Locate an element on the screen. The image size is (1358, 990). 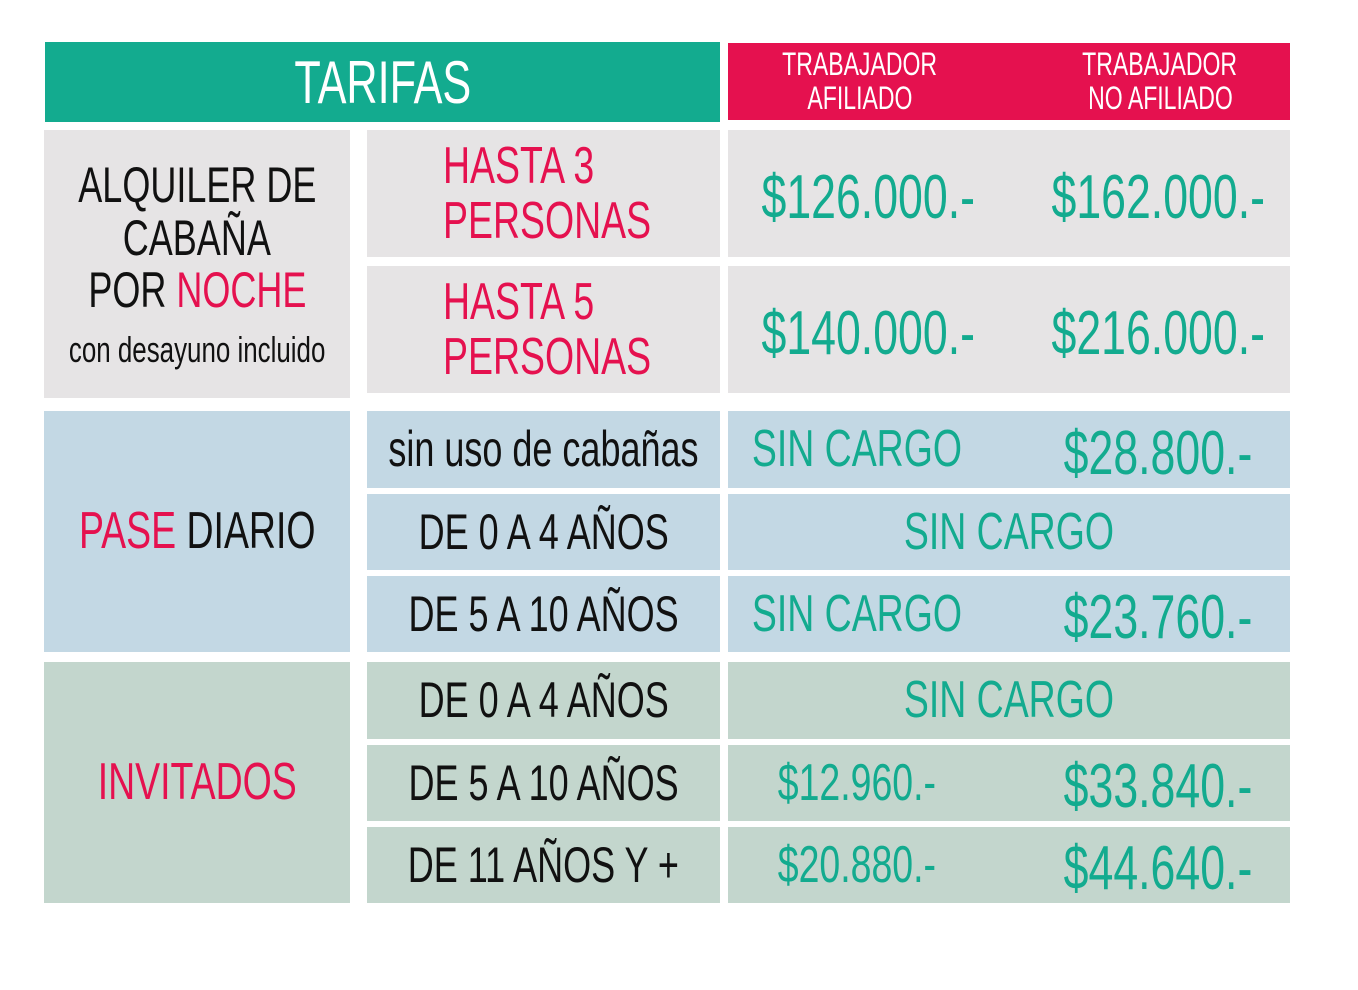
header-title: TARIFAS is located at coordinates (382, 82).